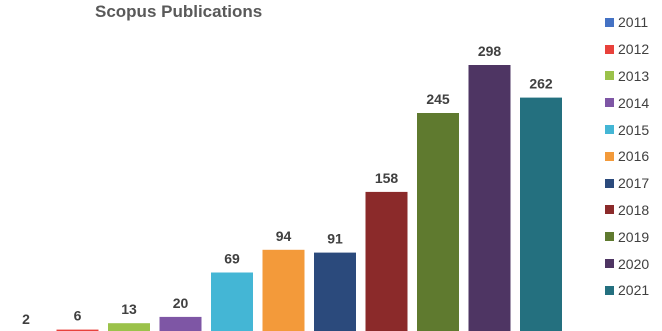  What do you see at coordinates (438, 222) in the screenshot?
I see `bar-2019` at bounding box center [438, 222].